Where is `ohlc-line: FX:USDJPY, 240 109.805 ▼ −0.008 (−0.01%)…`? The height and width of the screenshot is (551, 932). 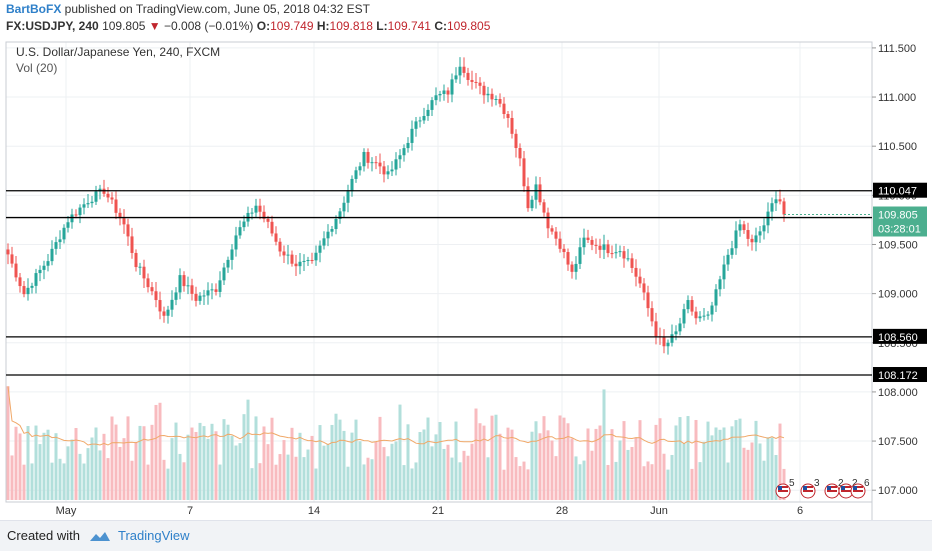
ohlc-line: FX:USDJPY, 240 109.805 ▼ −0.008 (−0.01%)… is located at coordinates (248, 26).